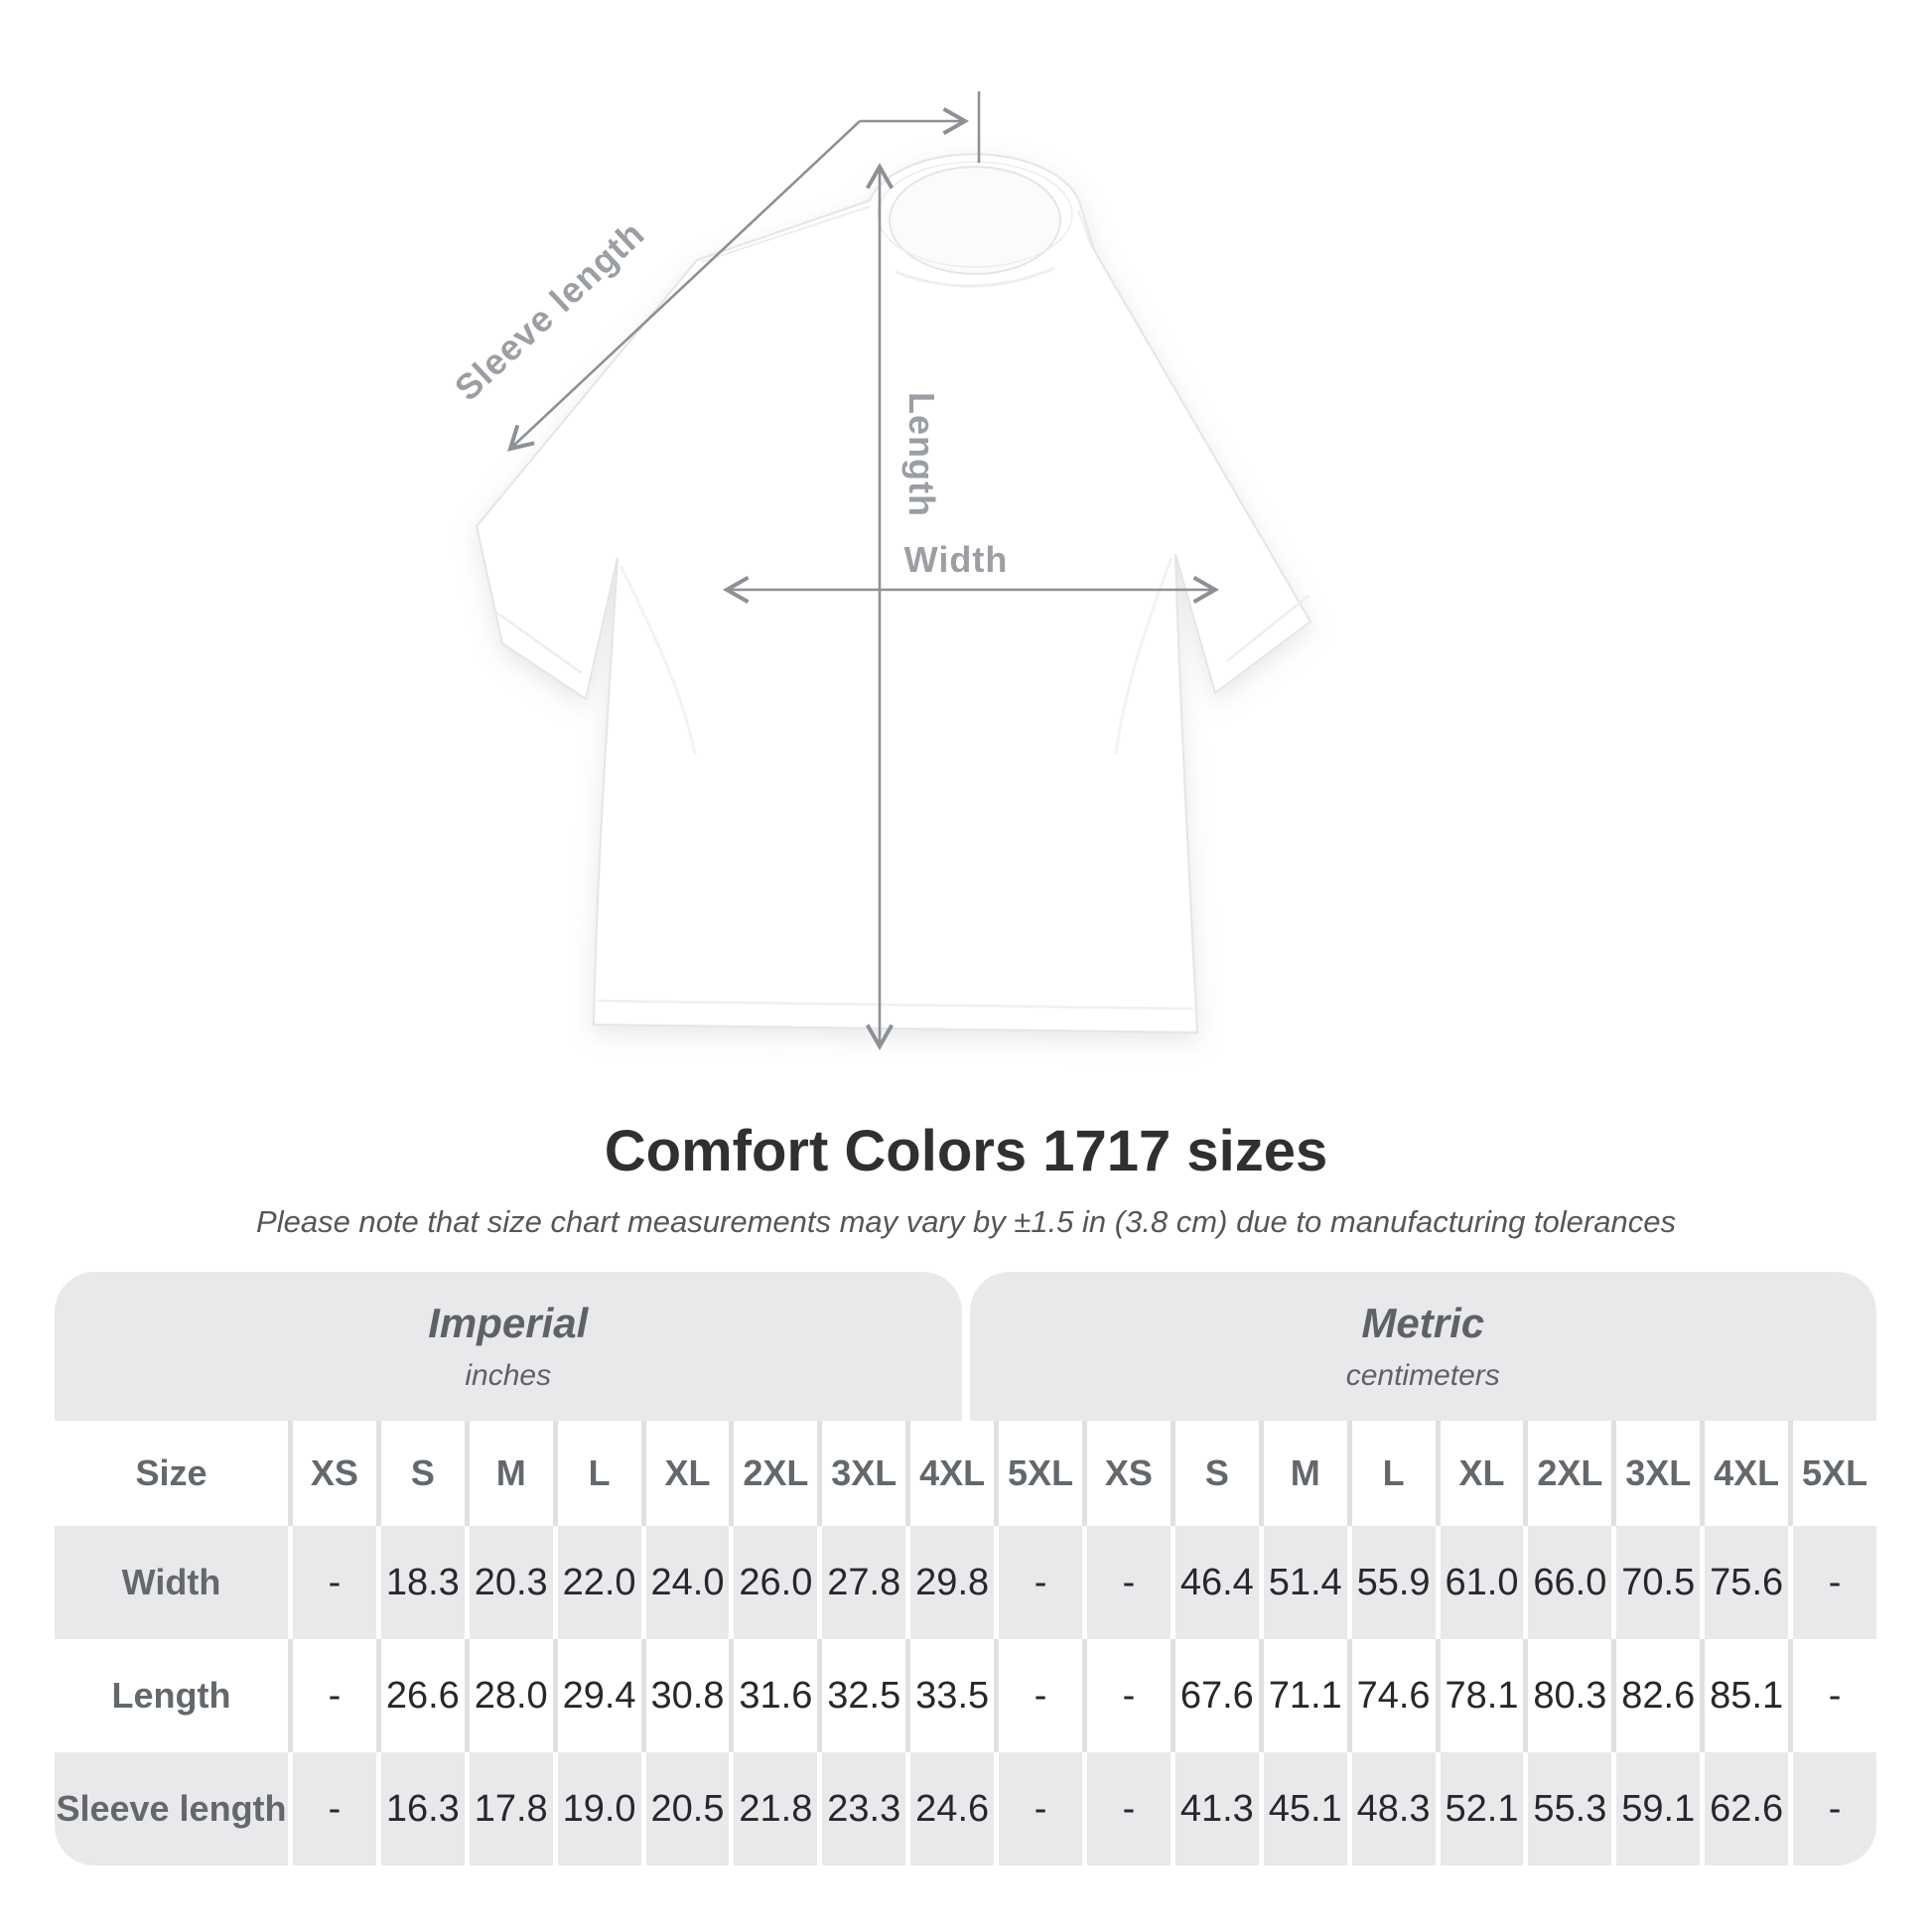 The width and height of the screenshot is (1932, 1932). I want to click on table-cell: 29.8, so click(953, 1583).